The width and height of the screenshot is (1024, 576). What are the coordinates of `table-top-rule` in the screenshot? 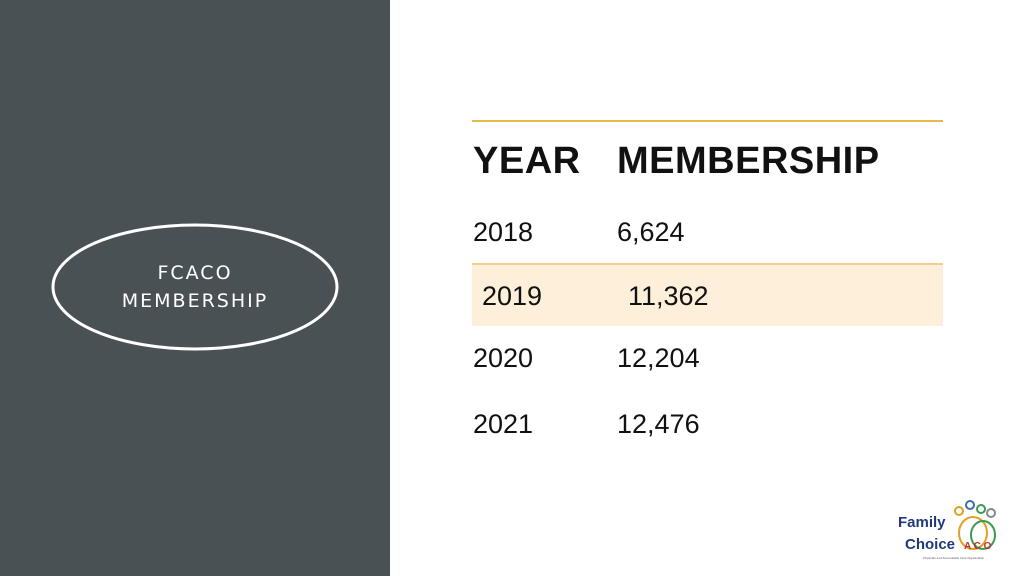 It's located at (707, 121).